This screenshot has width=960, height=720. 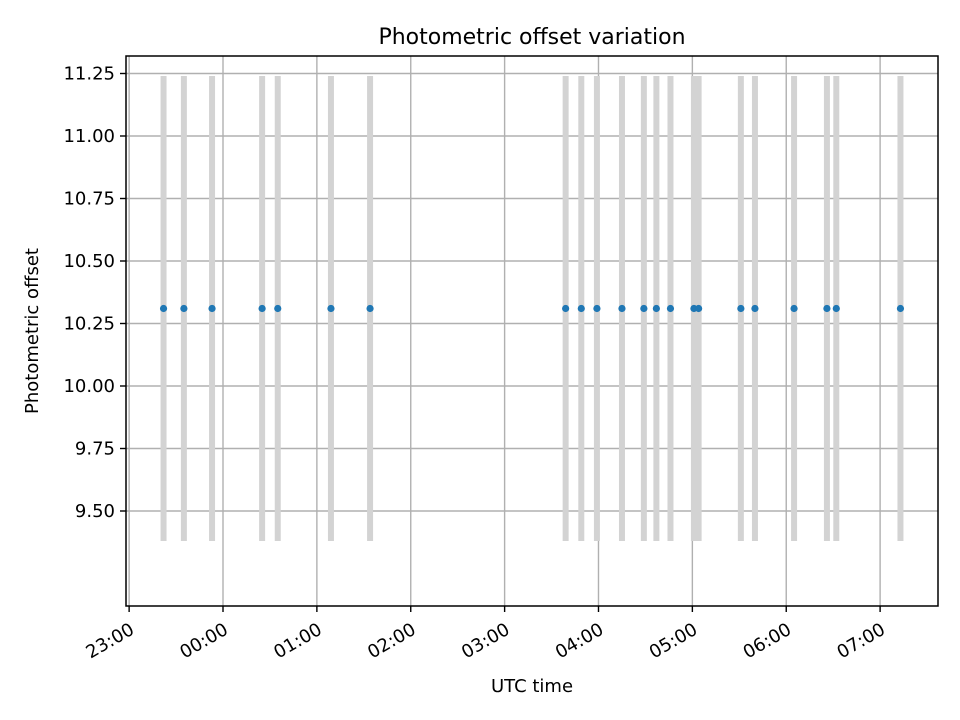 What do you see at coordinates (95, 449) in the screenshot?
I see `y-tick-label: 9.75` at bounding box center [95, 449].